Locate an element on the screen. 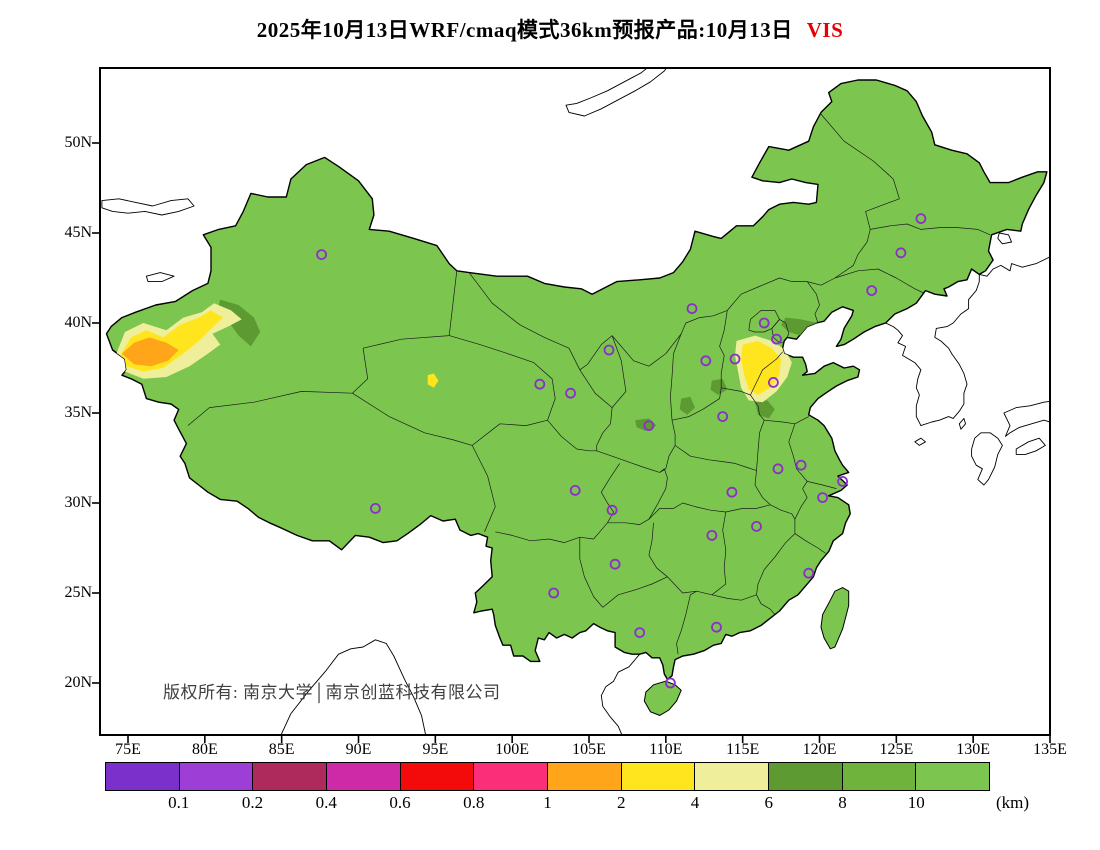 The width and height of the screenshot is (1100, 850). chart-title-highlight: VIS is located at coordinates (825, 30).